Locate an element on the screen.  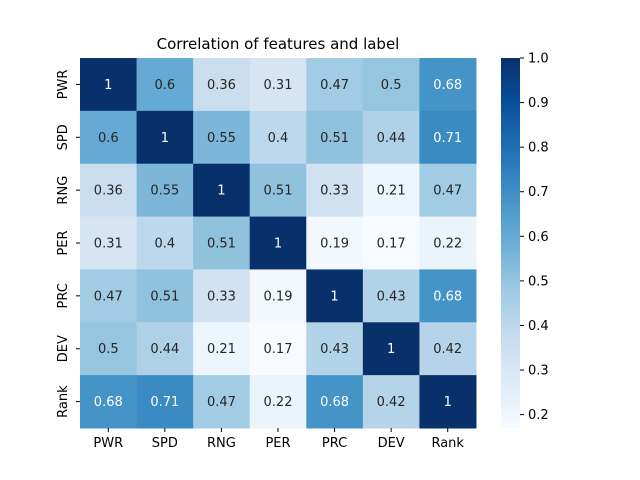
y-tick-label: Rank is located at coordinates (63, 401).